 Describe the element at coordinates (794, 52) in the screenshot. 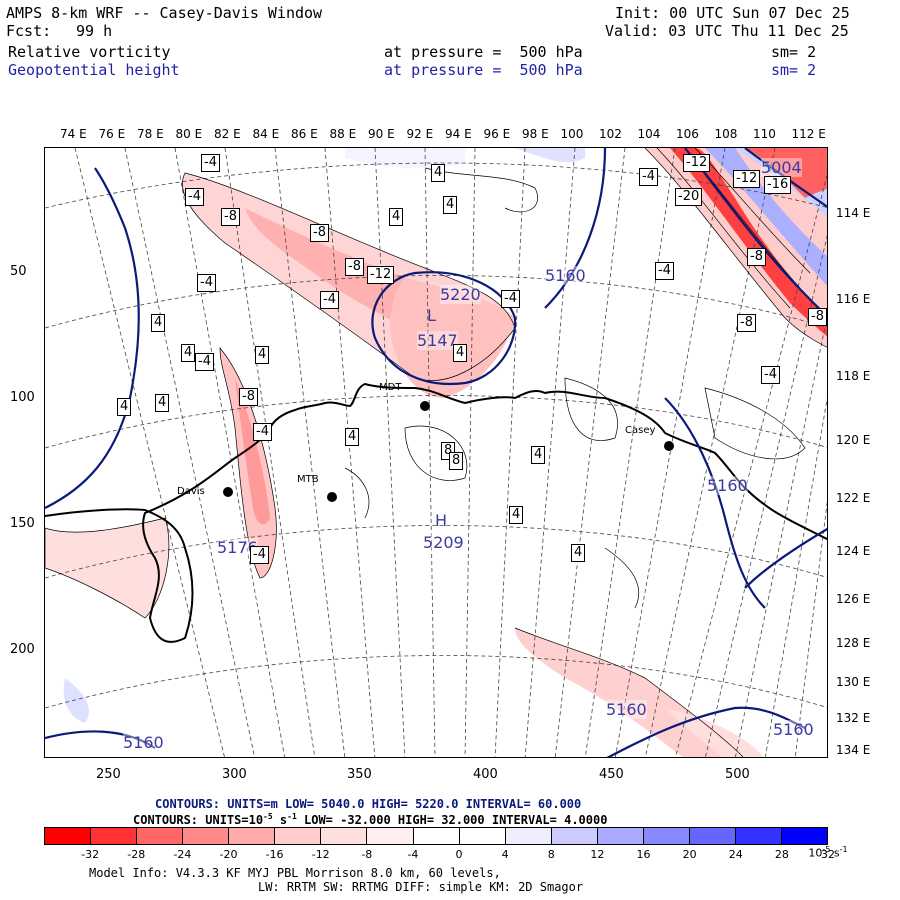

I see `field1-smoothing: sm= 2` at that location.